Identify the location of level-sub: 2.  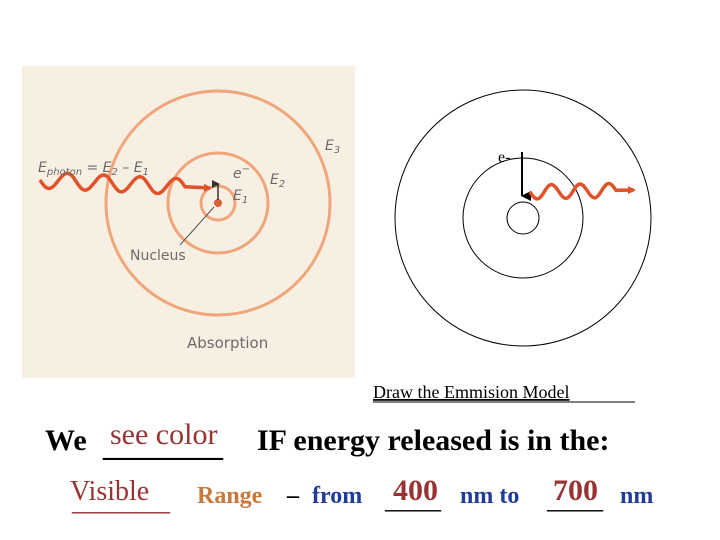
(282, 184).